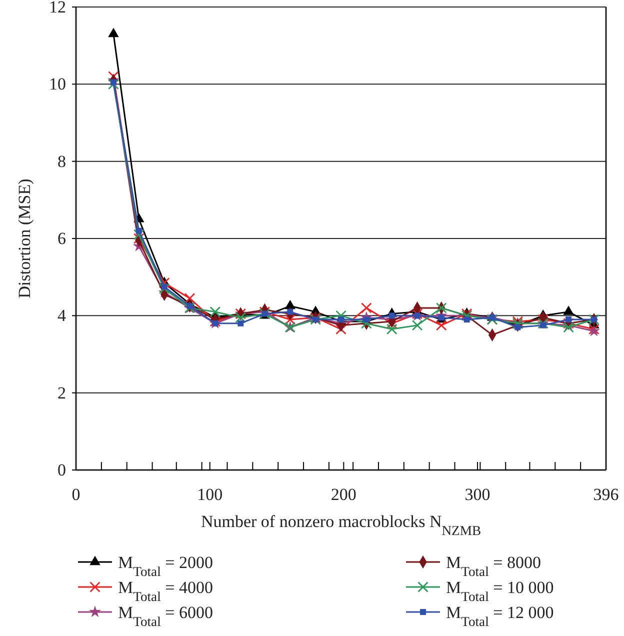 Image resolution: width=624 pixels, height=636 pixels. Describe the element at coordinates (165, 591) in the screenshot. I see `legend-label: M$_{Total}$ = 4000` at that location.